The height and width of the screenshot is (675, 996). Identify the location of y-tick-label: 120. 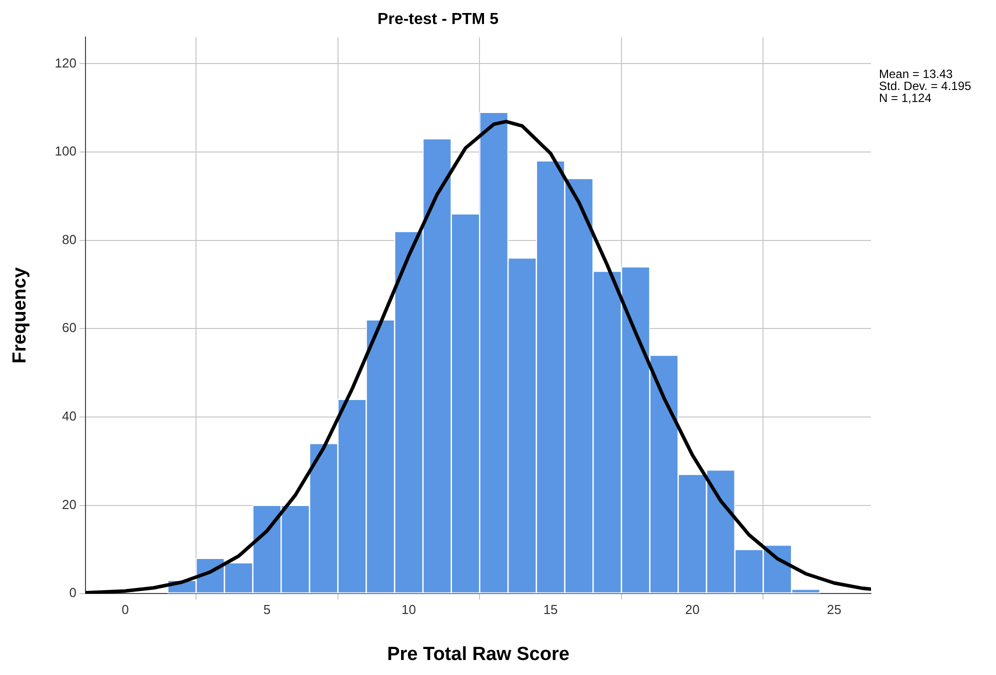
(65, 62).